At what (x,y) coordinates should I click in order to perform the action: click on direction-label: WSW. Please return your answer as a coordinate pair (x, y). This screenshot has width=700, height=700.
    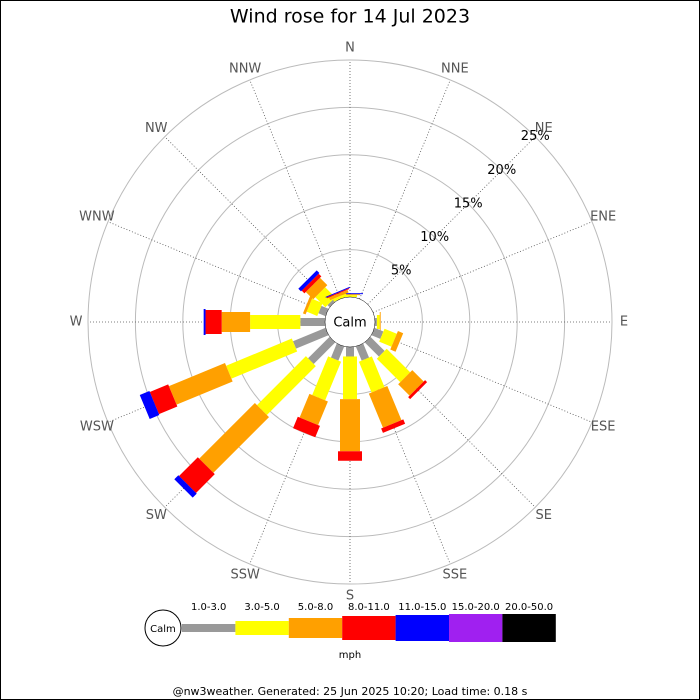
    Looking at the image, I should click on (97, 426).